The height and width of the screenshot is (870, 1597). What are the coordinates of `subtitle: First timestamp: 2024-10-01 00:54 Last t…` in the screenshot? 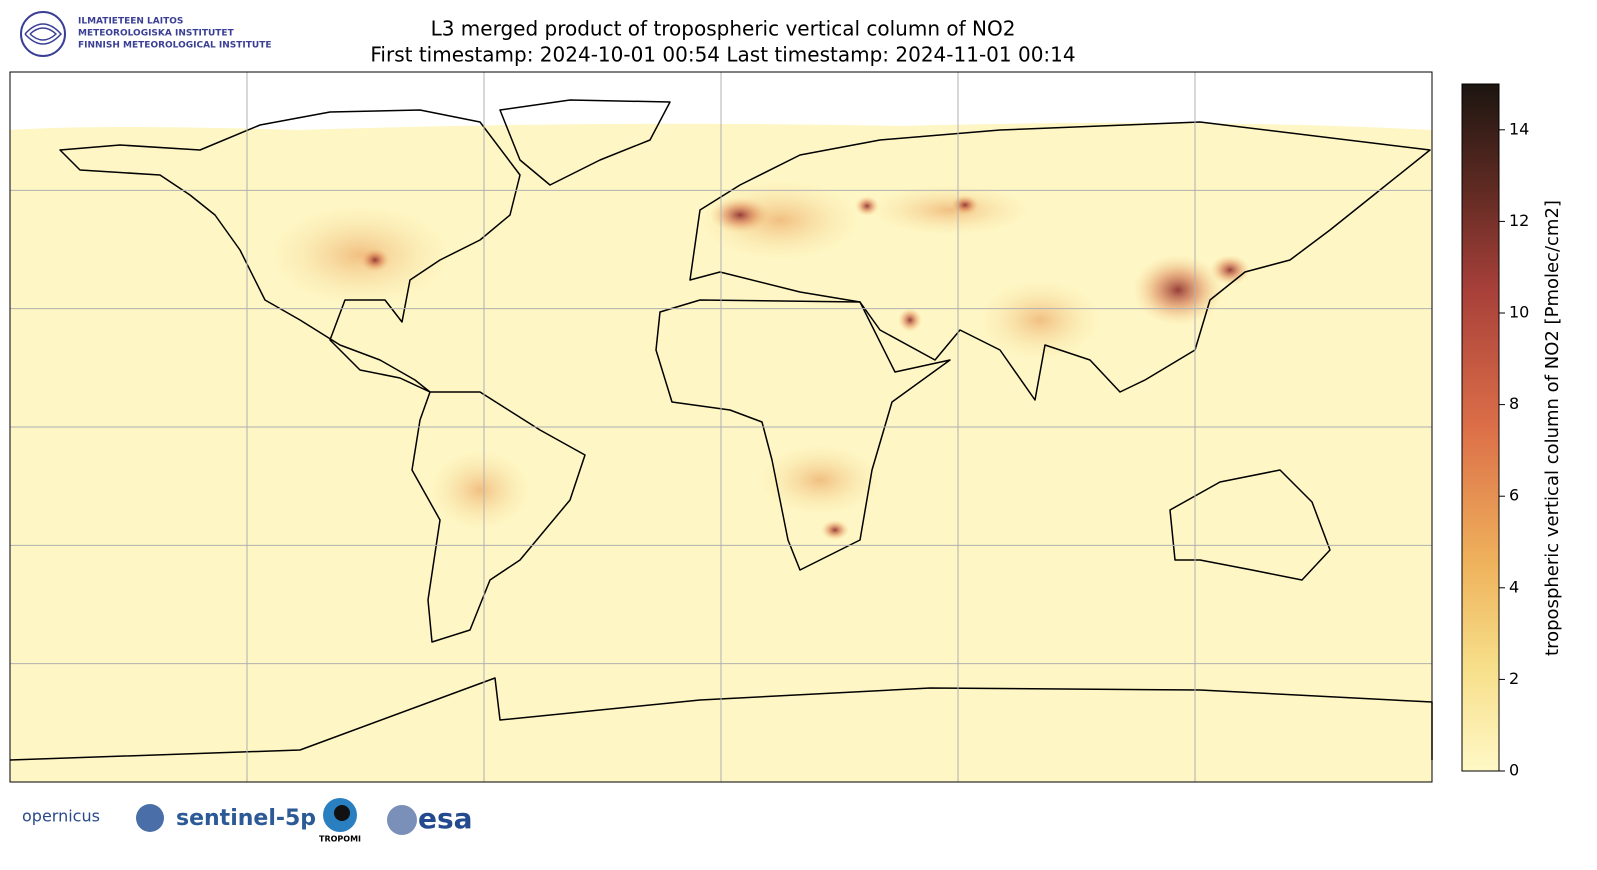 It's located at (722, 55).